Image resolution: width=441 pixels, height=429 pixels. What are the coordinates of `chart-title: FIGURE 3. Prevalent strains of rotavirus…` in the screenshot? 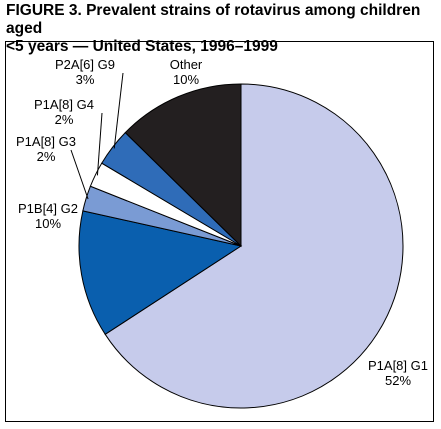 It's located at (222, 29).